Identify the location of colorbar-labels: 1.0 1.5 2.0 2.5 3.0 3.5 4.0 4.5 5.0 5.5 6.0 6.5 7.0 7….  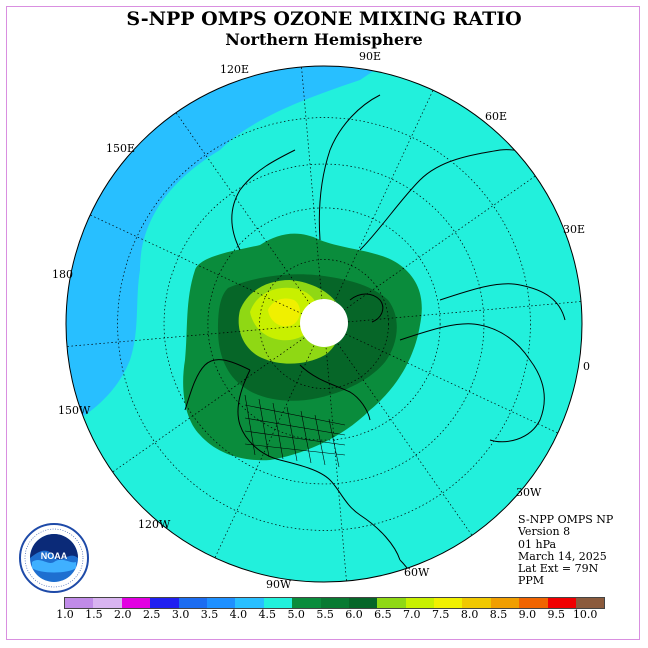
(324, 615).